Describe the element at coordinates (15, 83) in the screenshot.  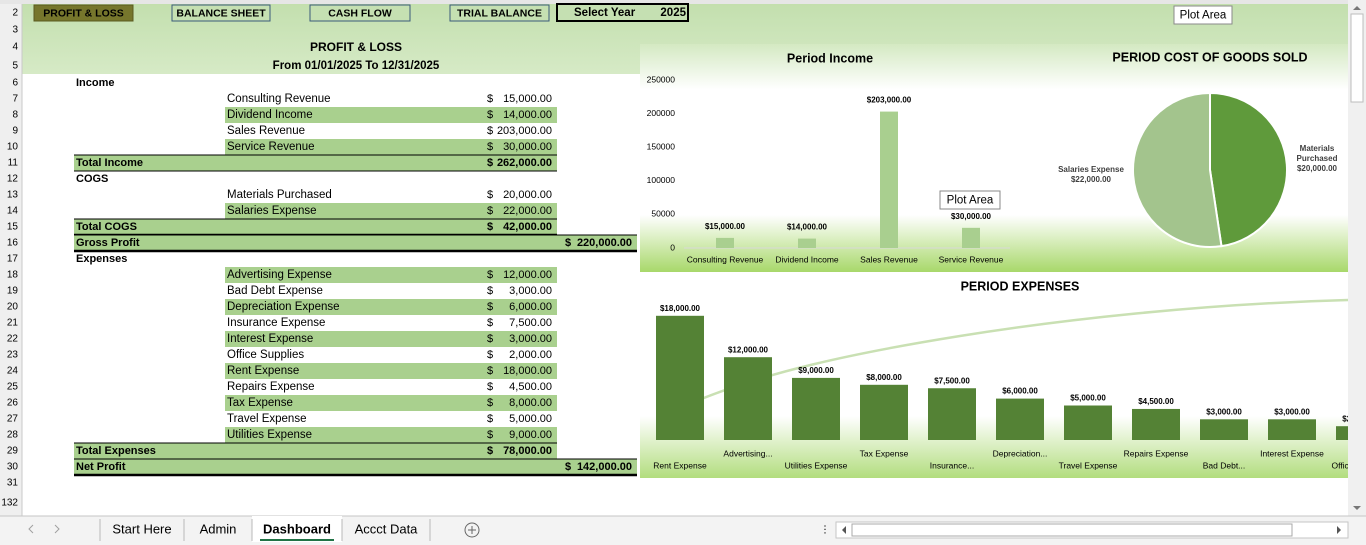
I see `row-number: 6` at that location.